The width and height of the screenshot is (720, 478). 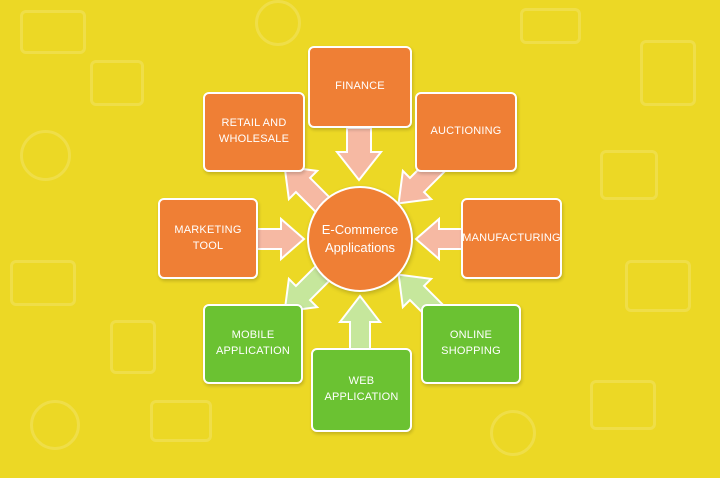 I want to click on arrow-web, so click(x=360, y=322).